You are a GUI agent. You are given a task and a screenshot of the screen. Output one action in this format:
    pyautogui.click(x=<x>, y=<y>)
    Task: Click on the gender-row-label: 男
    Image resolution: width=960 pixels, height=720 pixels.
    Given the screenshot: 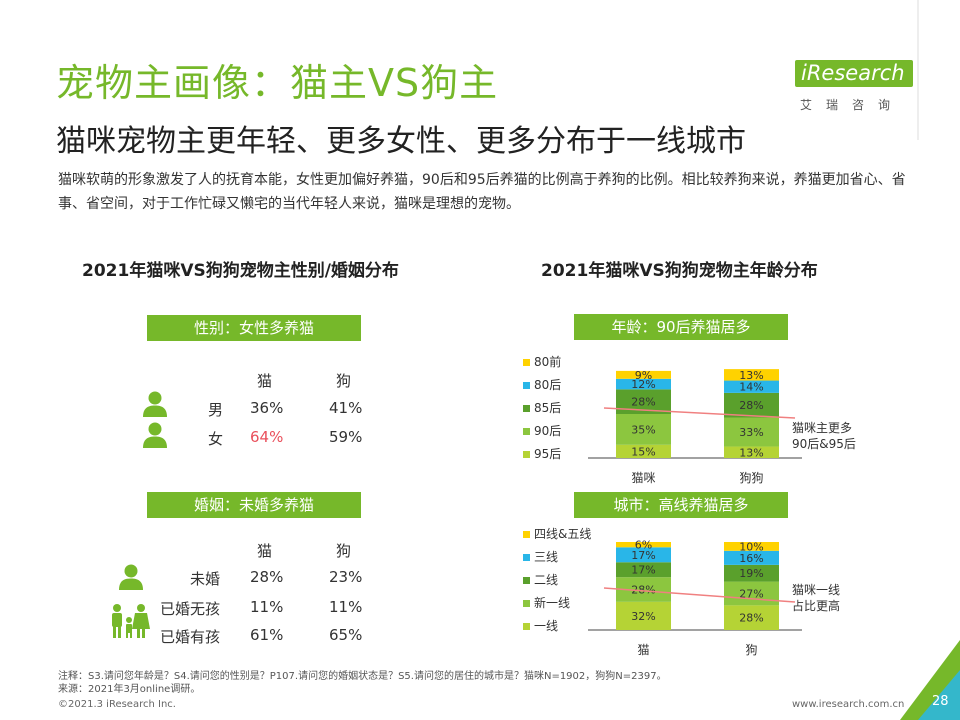 What is the action you would take?
    pyautogui.click(x=216, y=410)
    